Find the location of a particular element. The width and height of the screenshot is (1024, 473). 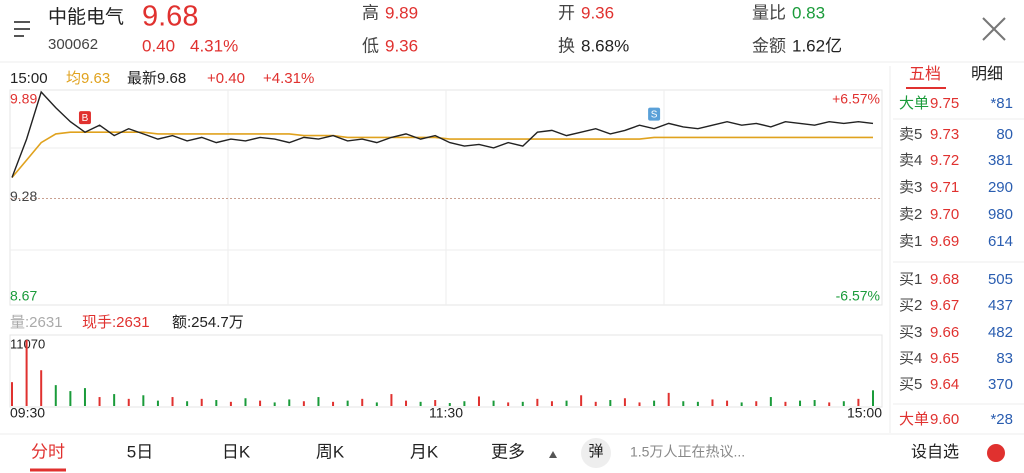

stat-label: 金额 is located at coordinates (769, 45).